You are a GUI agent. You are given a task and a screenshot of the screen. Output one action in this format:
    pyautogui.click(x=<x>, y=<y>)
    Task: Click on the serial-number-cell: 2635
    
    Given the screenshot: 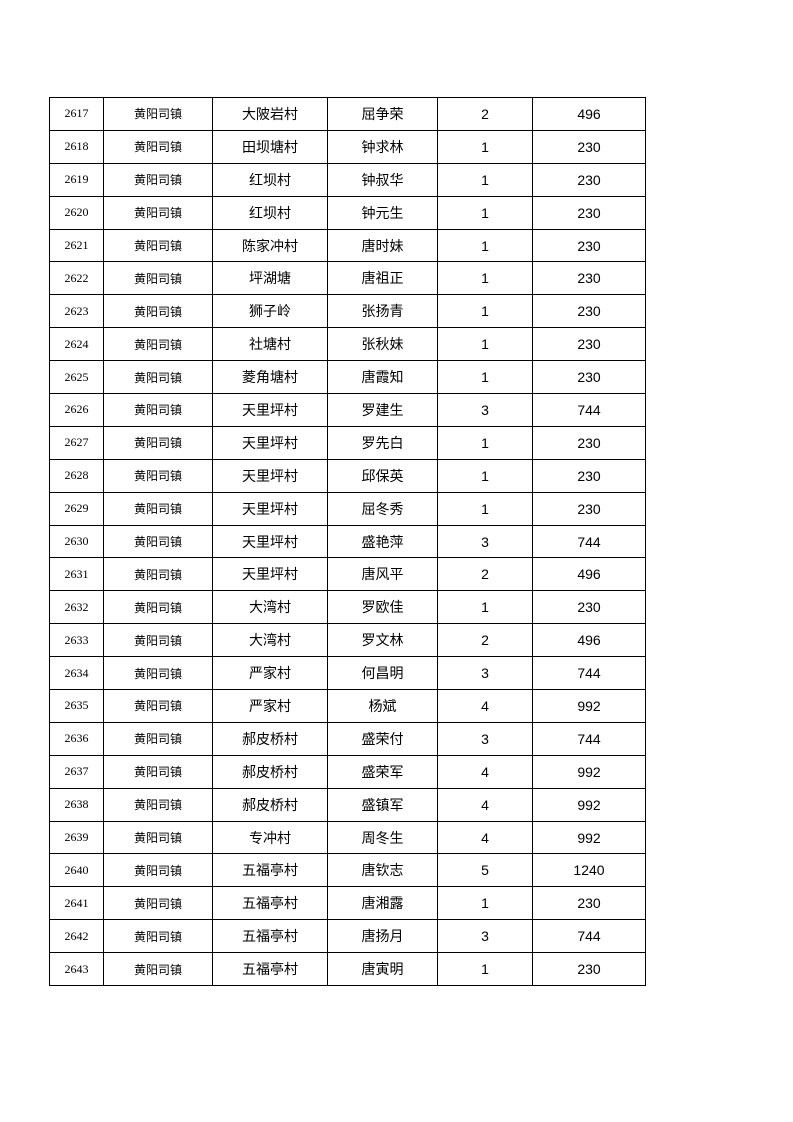 What is the action you would take?
    pyautogui.click(x=76, y=706)
    